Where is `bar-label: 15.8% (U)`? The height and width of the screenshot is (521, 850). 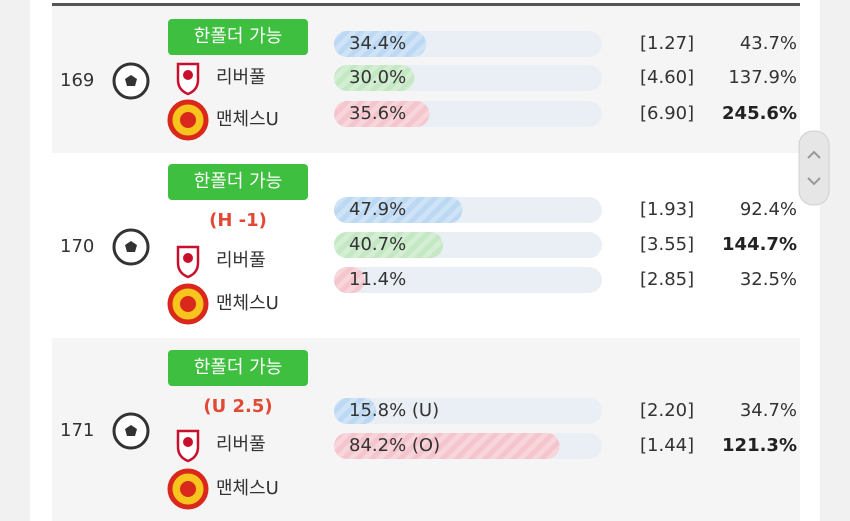 bar-label: 15.8% (U) is located at coordinates (394, 410).